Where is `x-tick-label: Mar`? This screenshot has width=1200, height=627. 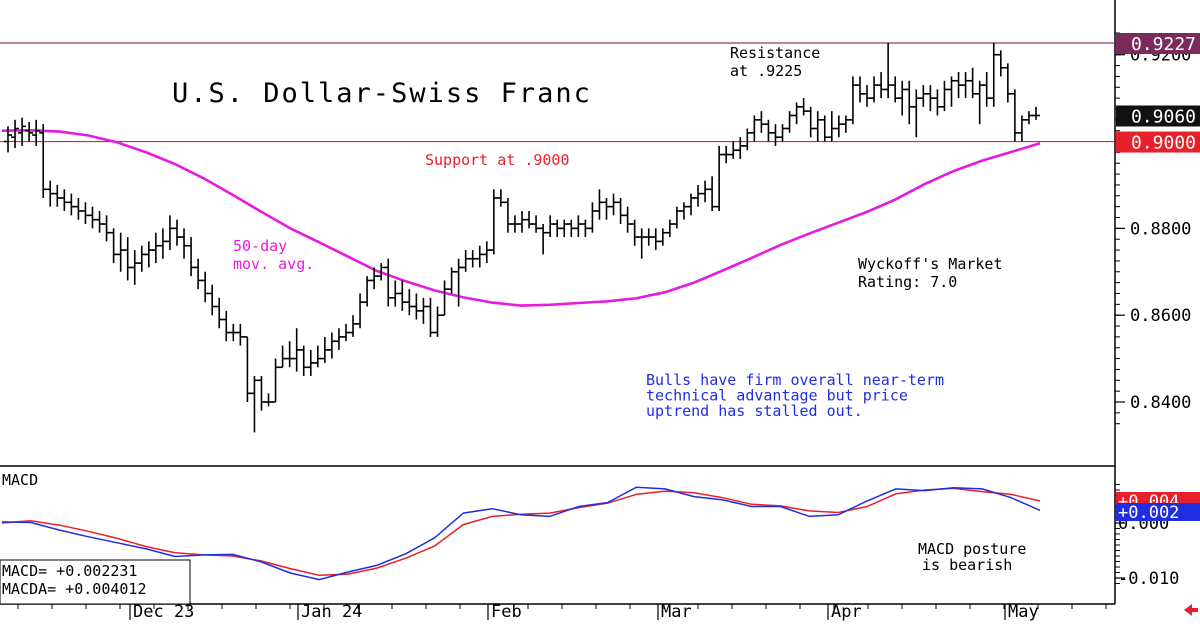
x-tick-label: Mar is located at coordinates (676, 612).